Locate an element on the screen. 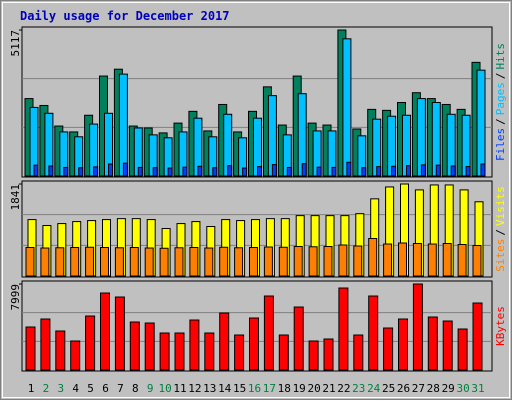 Image resolution: width=512 pixels, height=404 pixels. y-tick-label: 7999 is located at coordinates (15, 297).